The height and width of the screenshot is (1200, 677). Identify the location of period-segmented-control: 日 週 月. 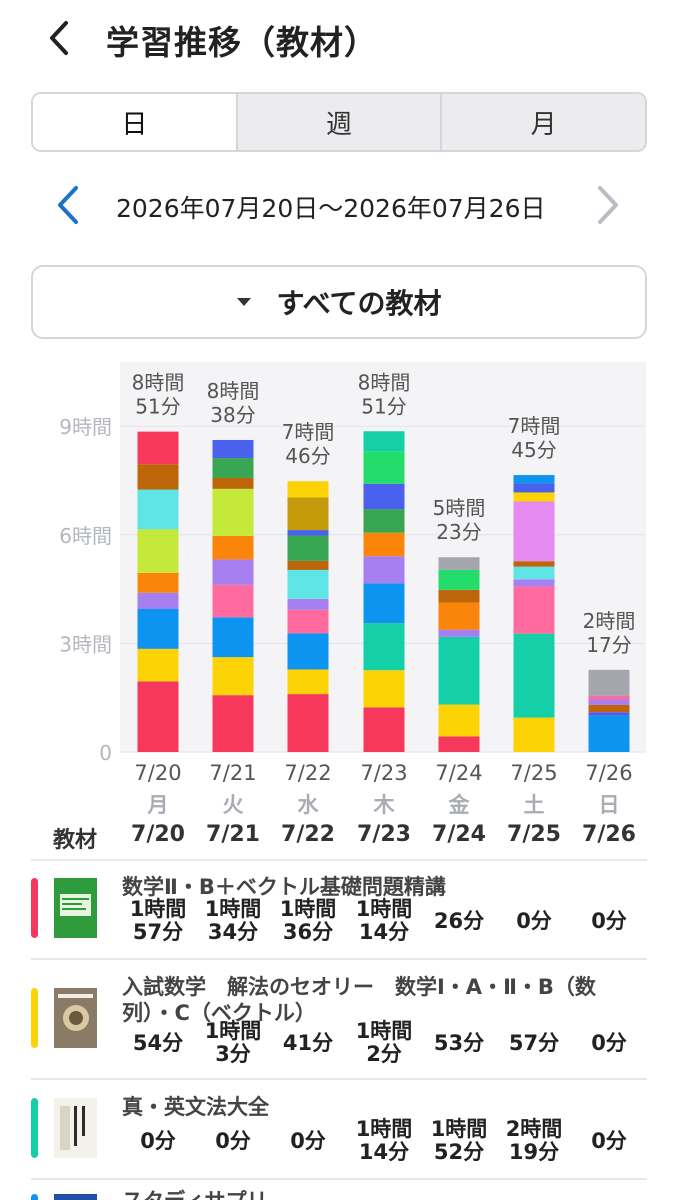
(339, 122).